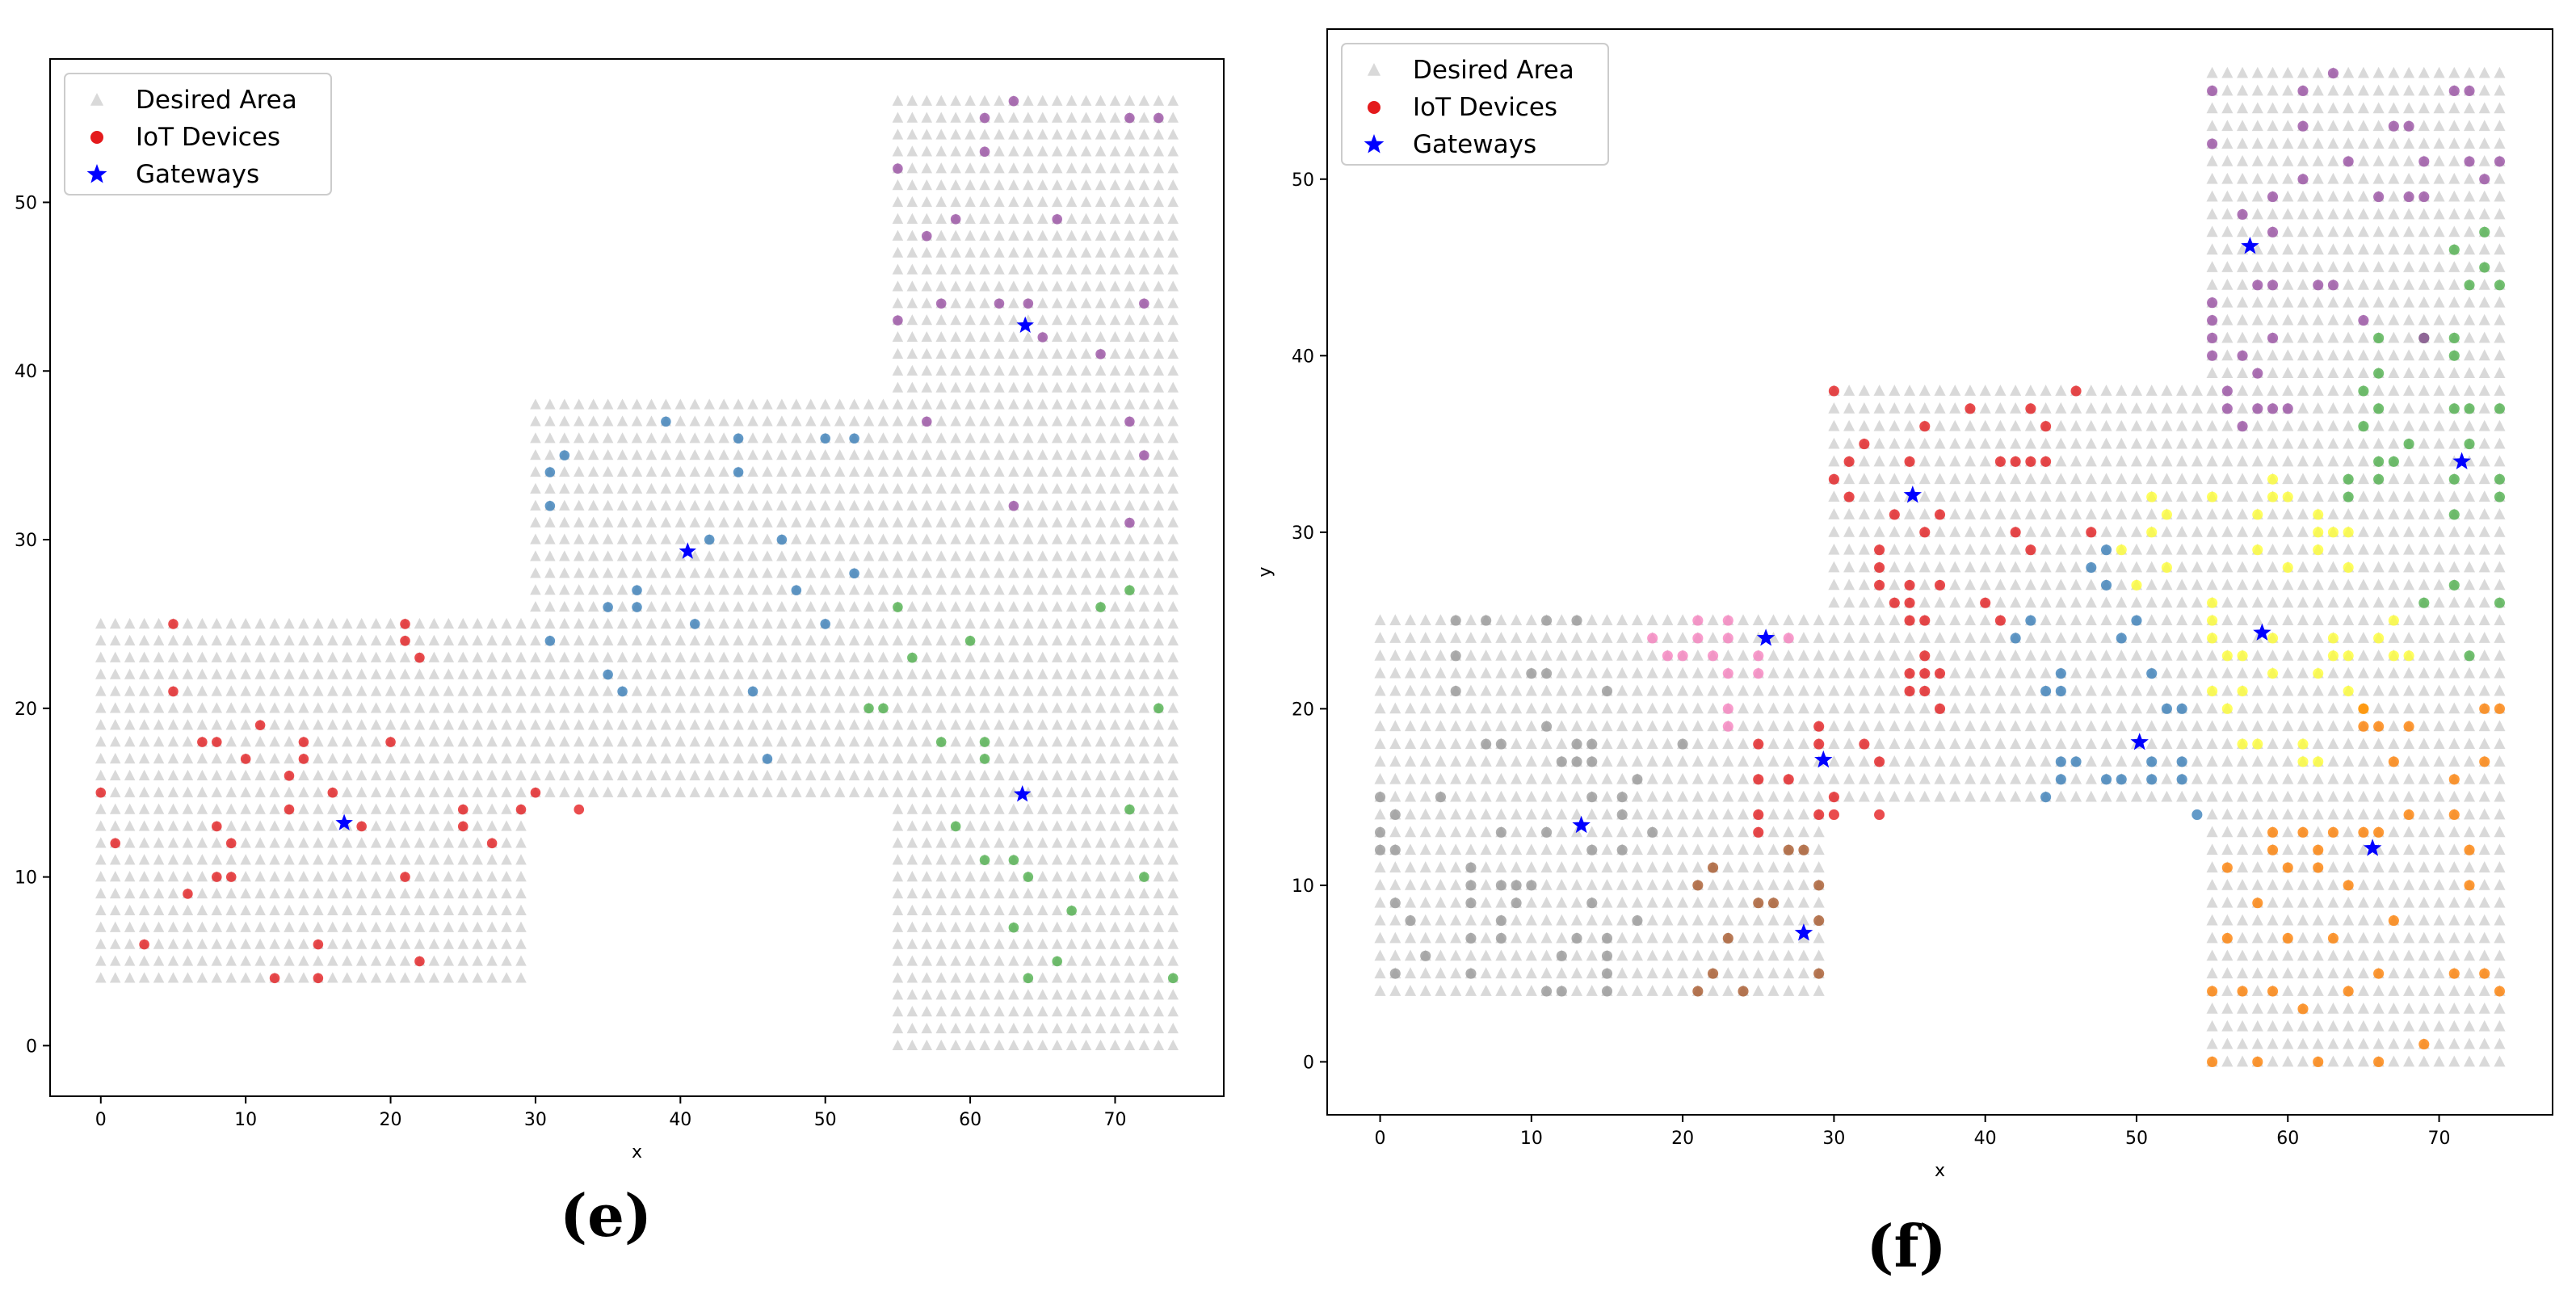 Image resolution: width=2576 pixels, height=1299 pixels. I want to click on y-tick-label: 10, so click(1303, 887).